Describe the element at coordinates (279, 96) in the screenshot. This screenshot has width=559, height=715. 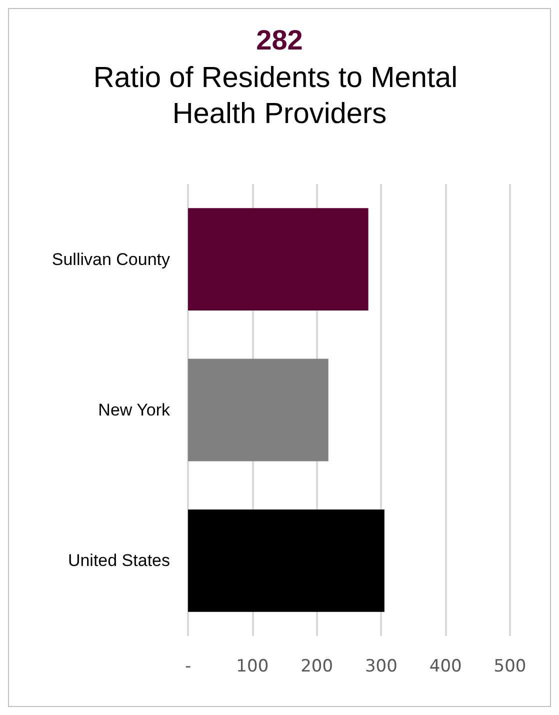
I see `chart-subtitle: Ratio of Residents to Mental Health Providers` at that location.